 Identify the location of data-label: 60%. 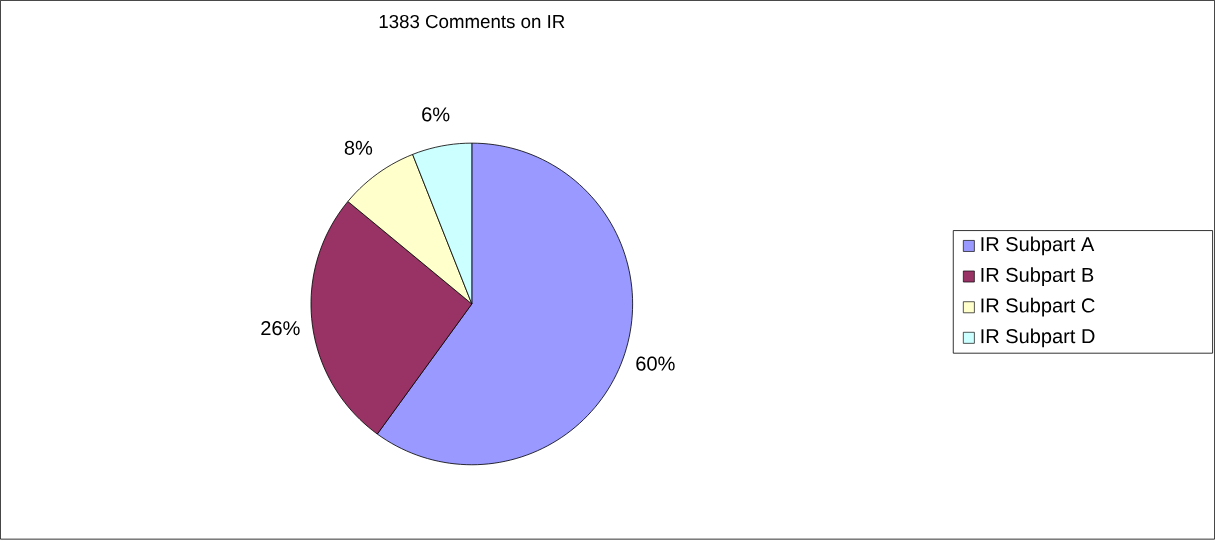
(655, 363).